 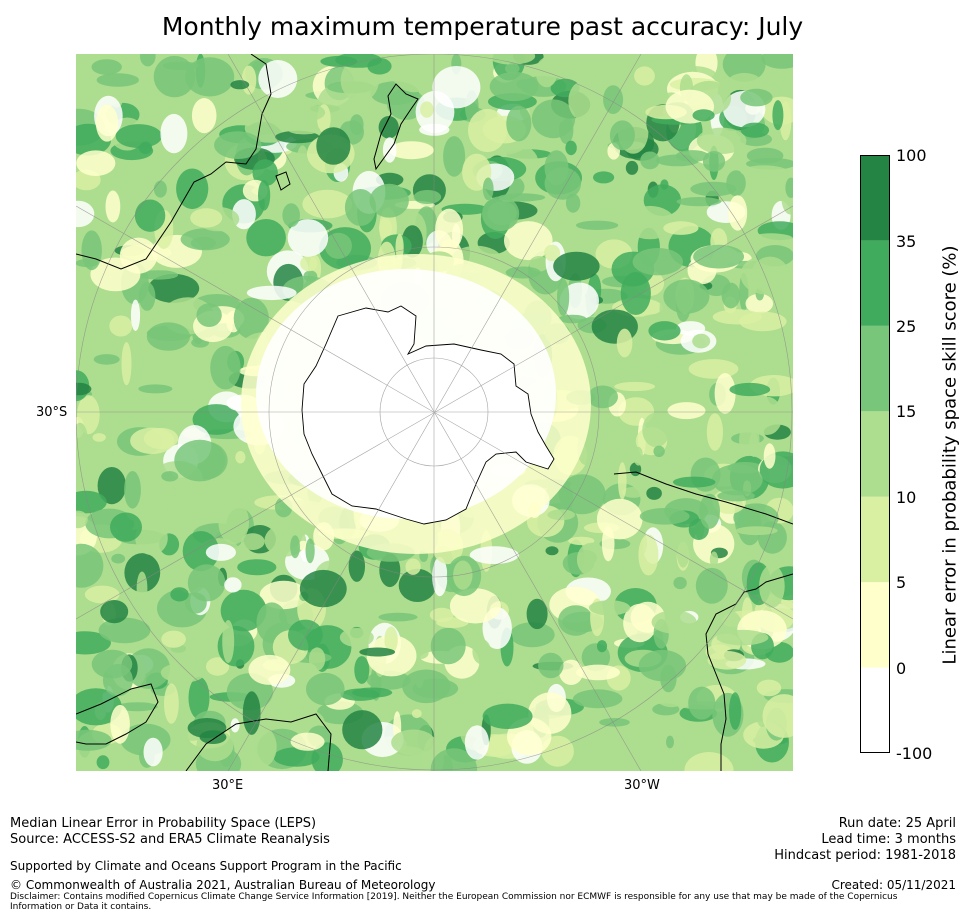 I want to click on cbar-tick-15: 15, so click(x=906, y=411).